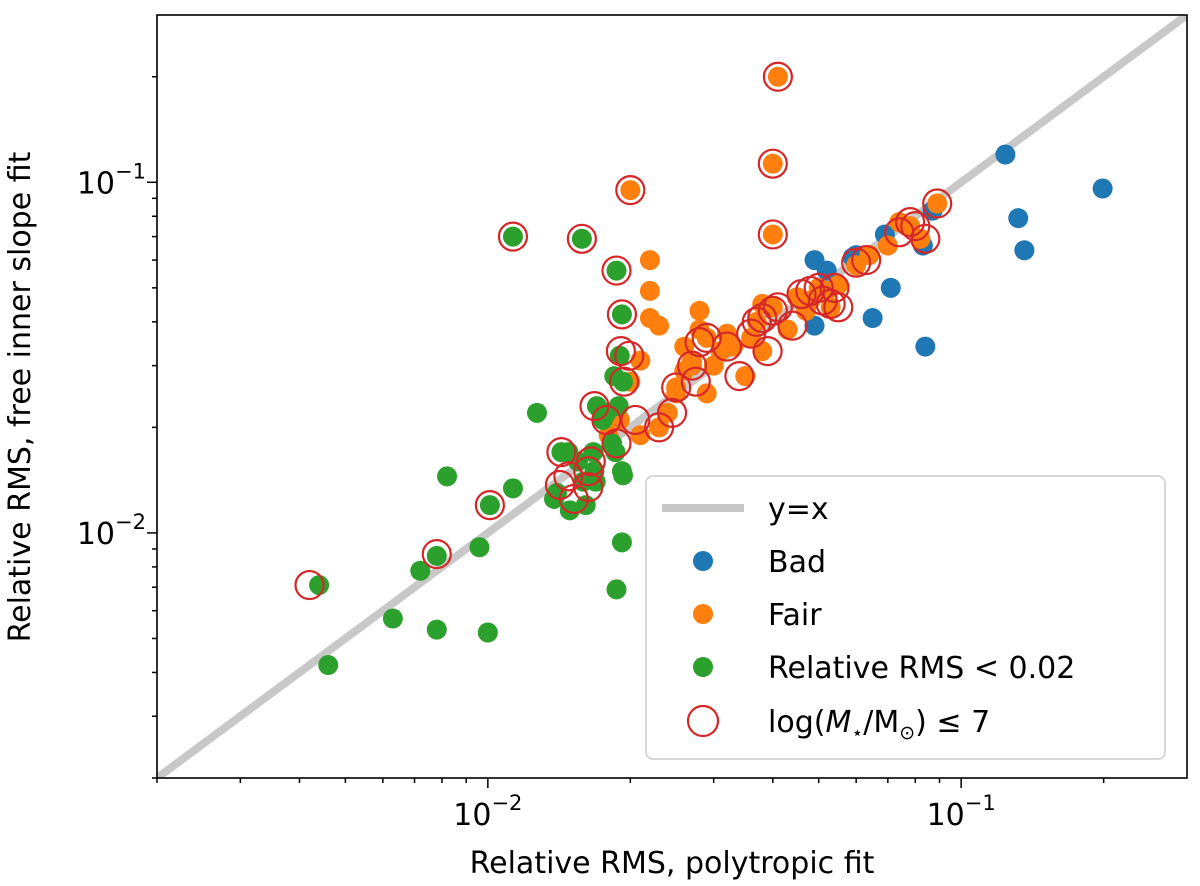 This screenshot has width=1200, height=886. Describe the element at coordinates (20, 396) in the screenshot. I see `y-axis-label: Relative RMS, free inner slope fit` at that location.